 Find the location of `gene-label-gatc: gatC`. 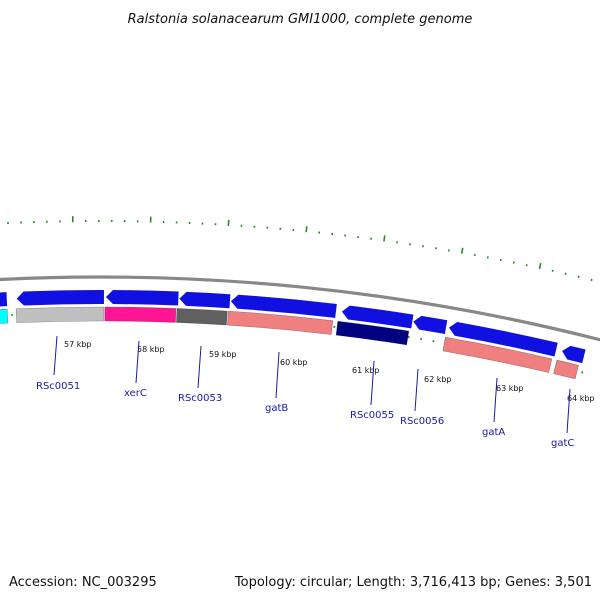

gene-label-gatc: gatC is located at coordinates (562, 443).